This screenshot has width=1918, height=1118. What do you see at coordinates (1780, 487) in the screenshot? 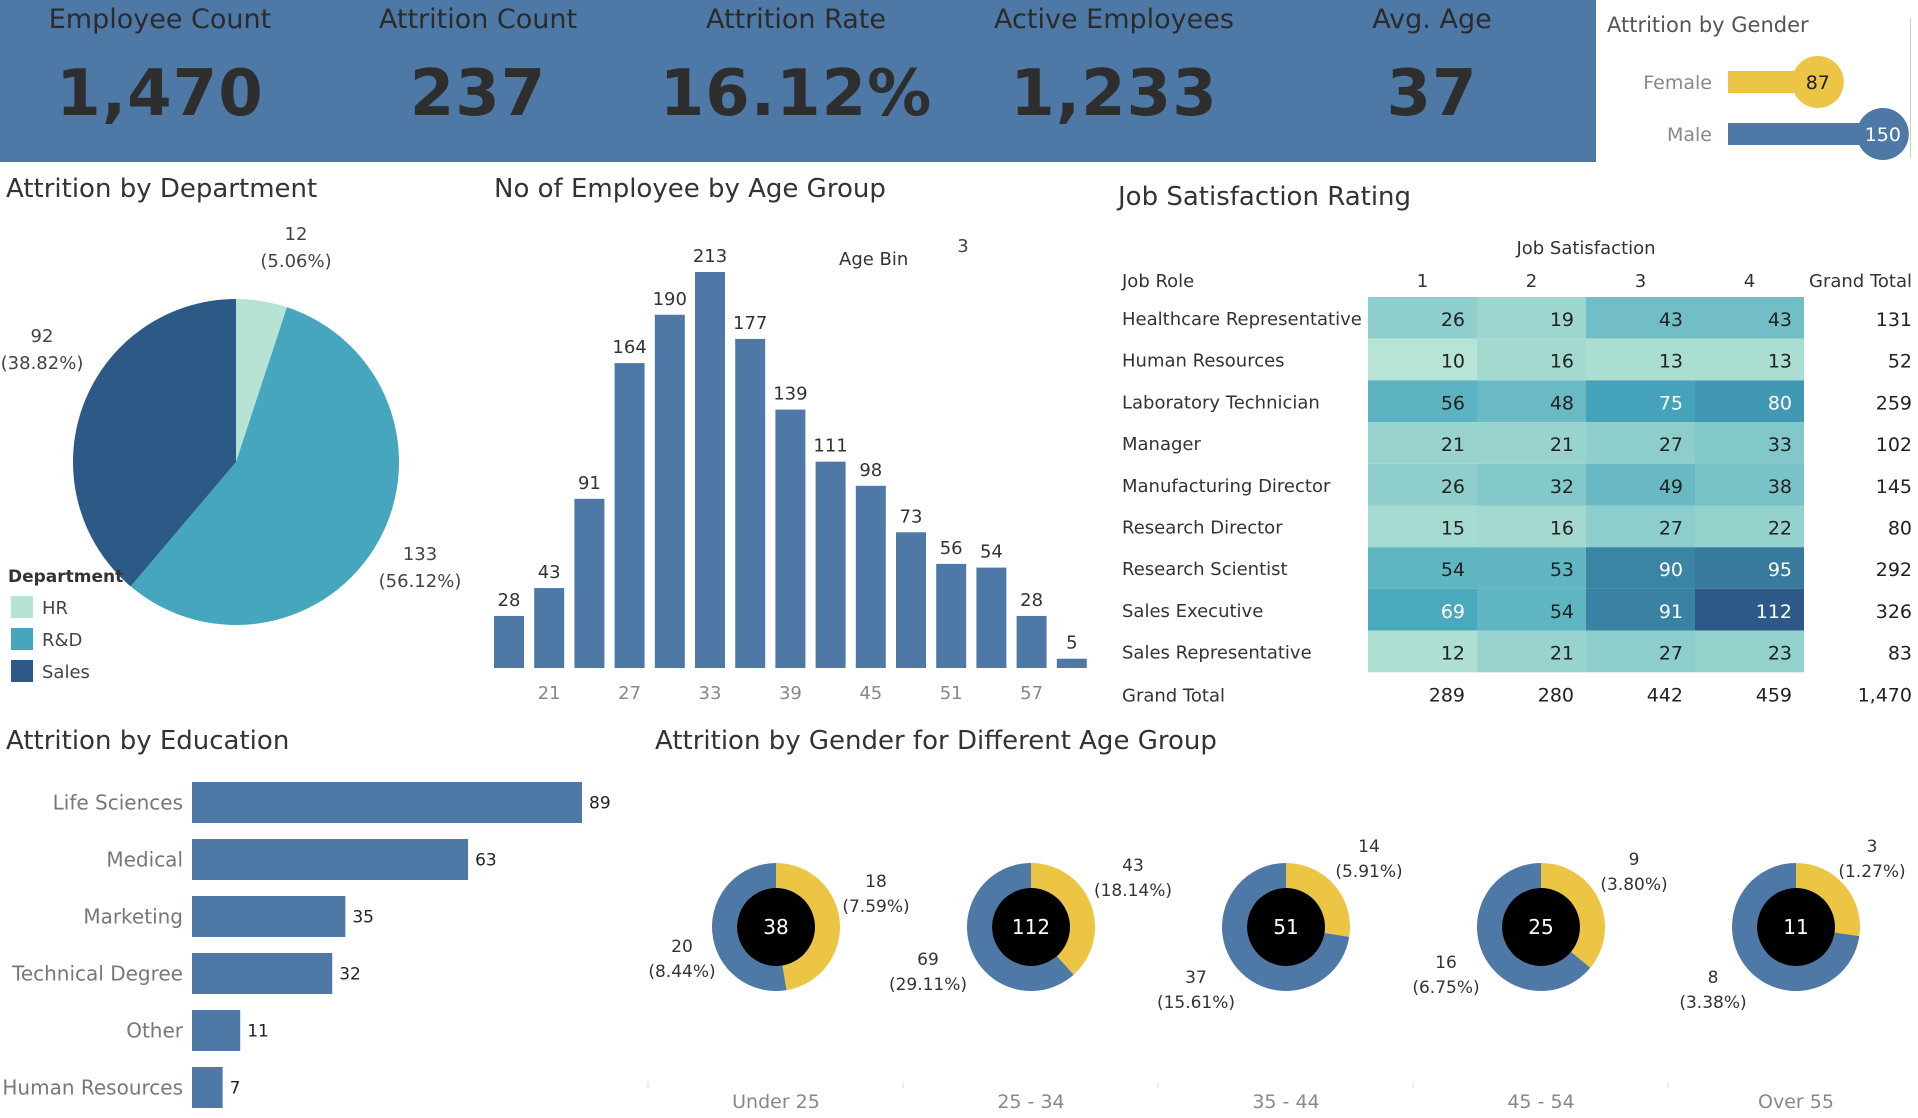
I see `heat-cell-value: 38` at bounding box center [1780, 487].